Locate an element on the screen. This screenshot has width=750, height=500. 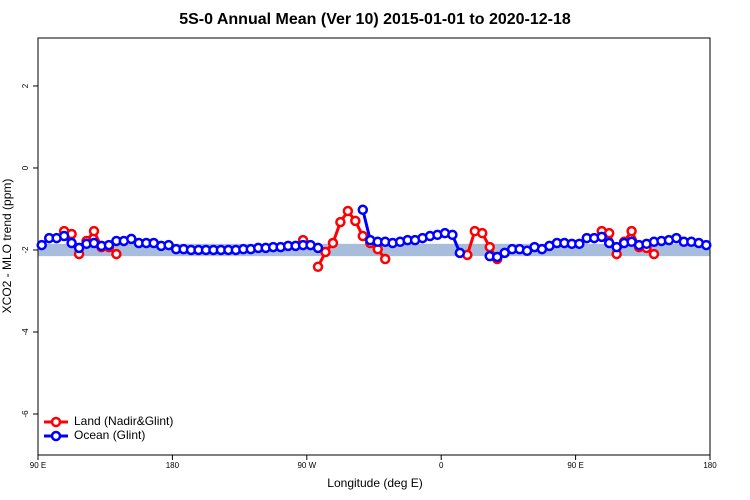
series-line is located at coordinates (359, 238).